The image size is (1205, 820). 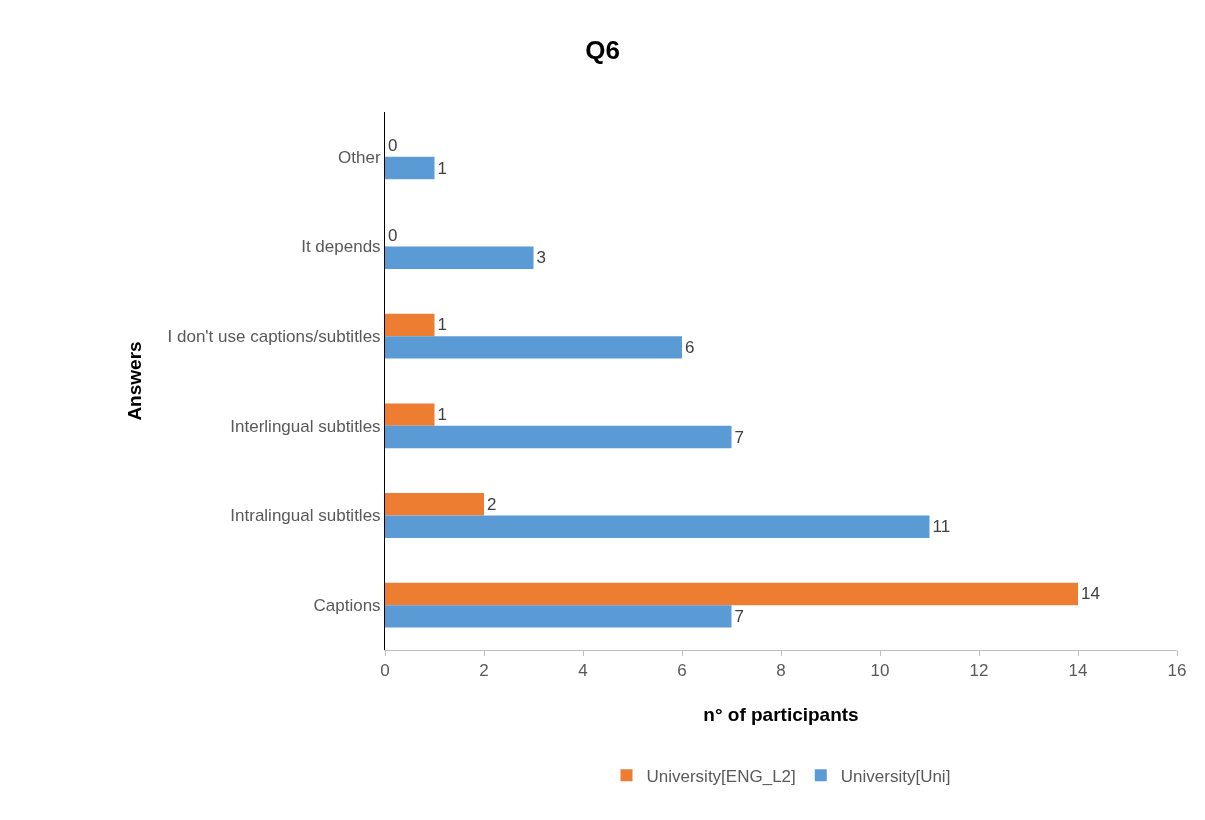 I want to click on data-label: 14, so click(x=1090, y=594).